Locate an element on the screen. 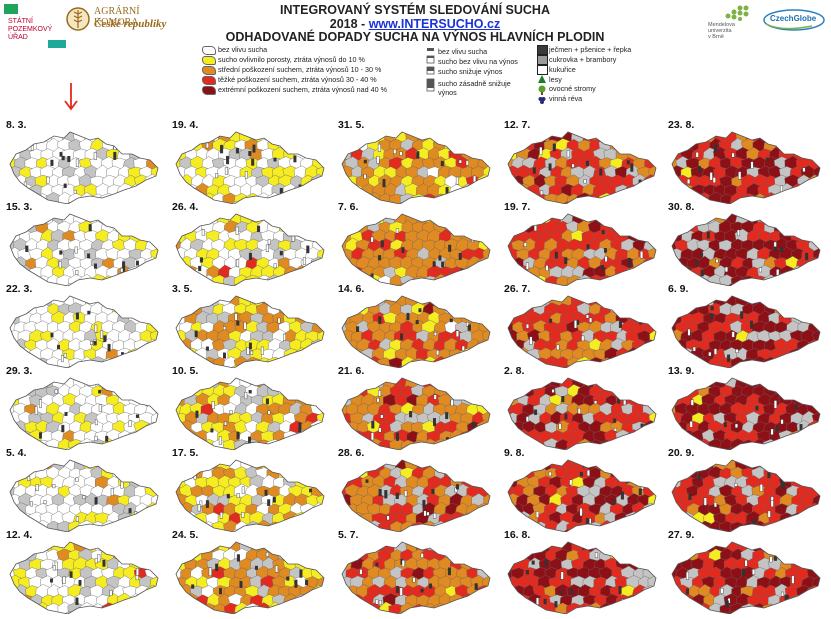 The height and width of the screenshot is (619, 831). intersucho-link: www.INTERSUCHO.cz is located at coordinates (434, 24).